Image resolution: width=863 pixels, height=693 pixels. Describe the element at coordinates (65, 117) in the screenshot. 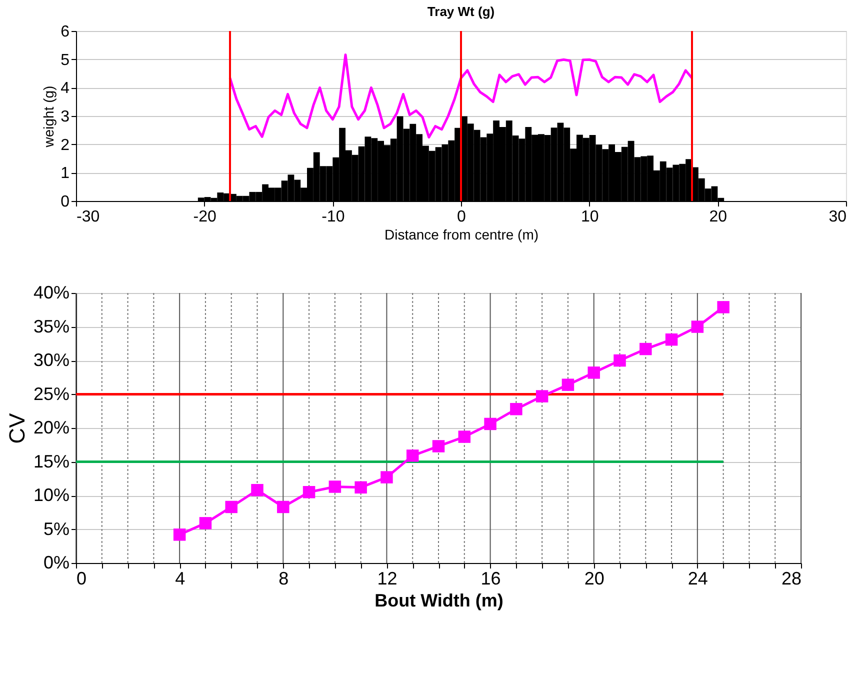

I see `y-tick-label: 3` at that location.